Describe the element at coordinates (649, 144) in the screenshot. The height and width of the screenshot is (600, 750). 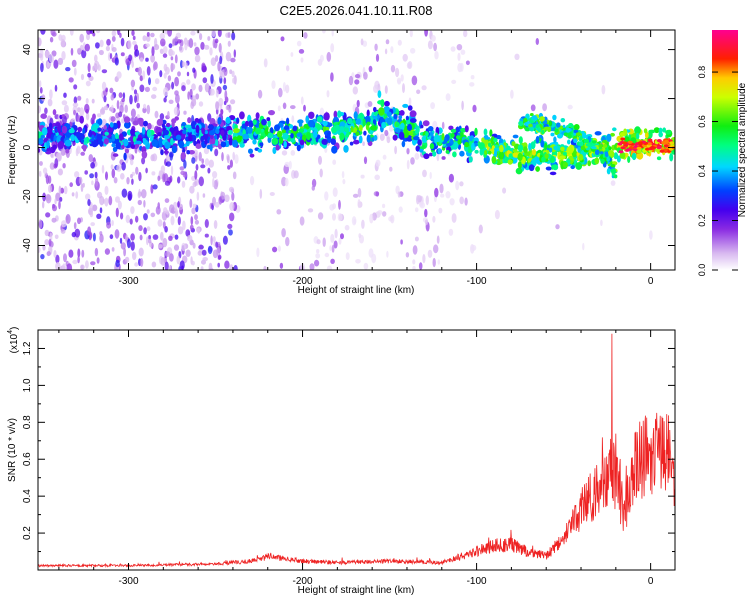
I see `peak-point` at that location.